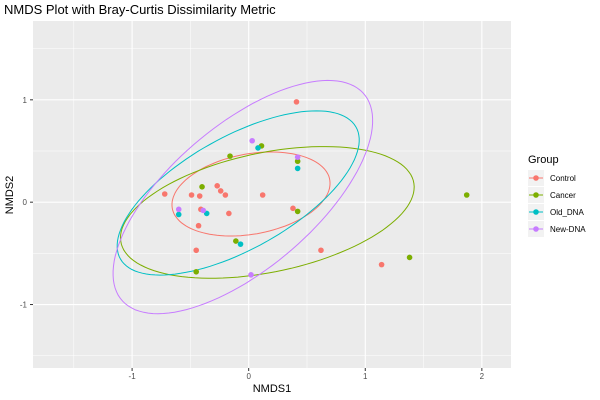 The height and width of the screenshot is (400, 600). I want to click on legend-item-new-dna: New-DNA, so click(557, 229).